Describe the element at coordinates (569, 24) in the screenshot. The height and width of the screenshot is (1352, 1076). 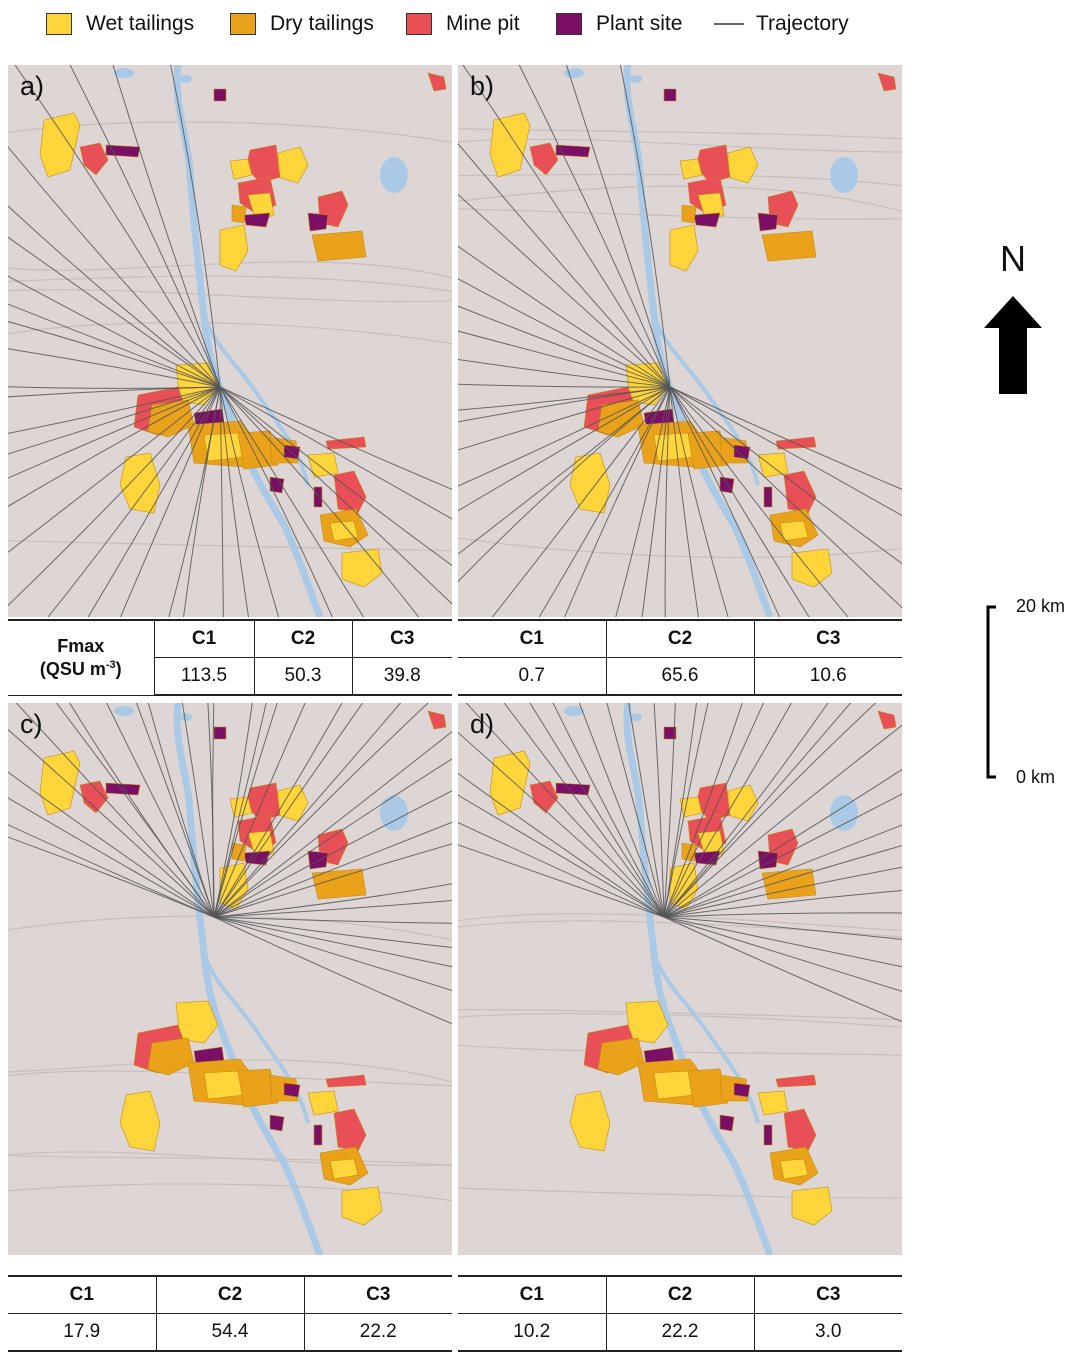
I see `plant-site-swatch` at that location.